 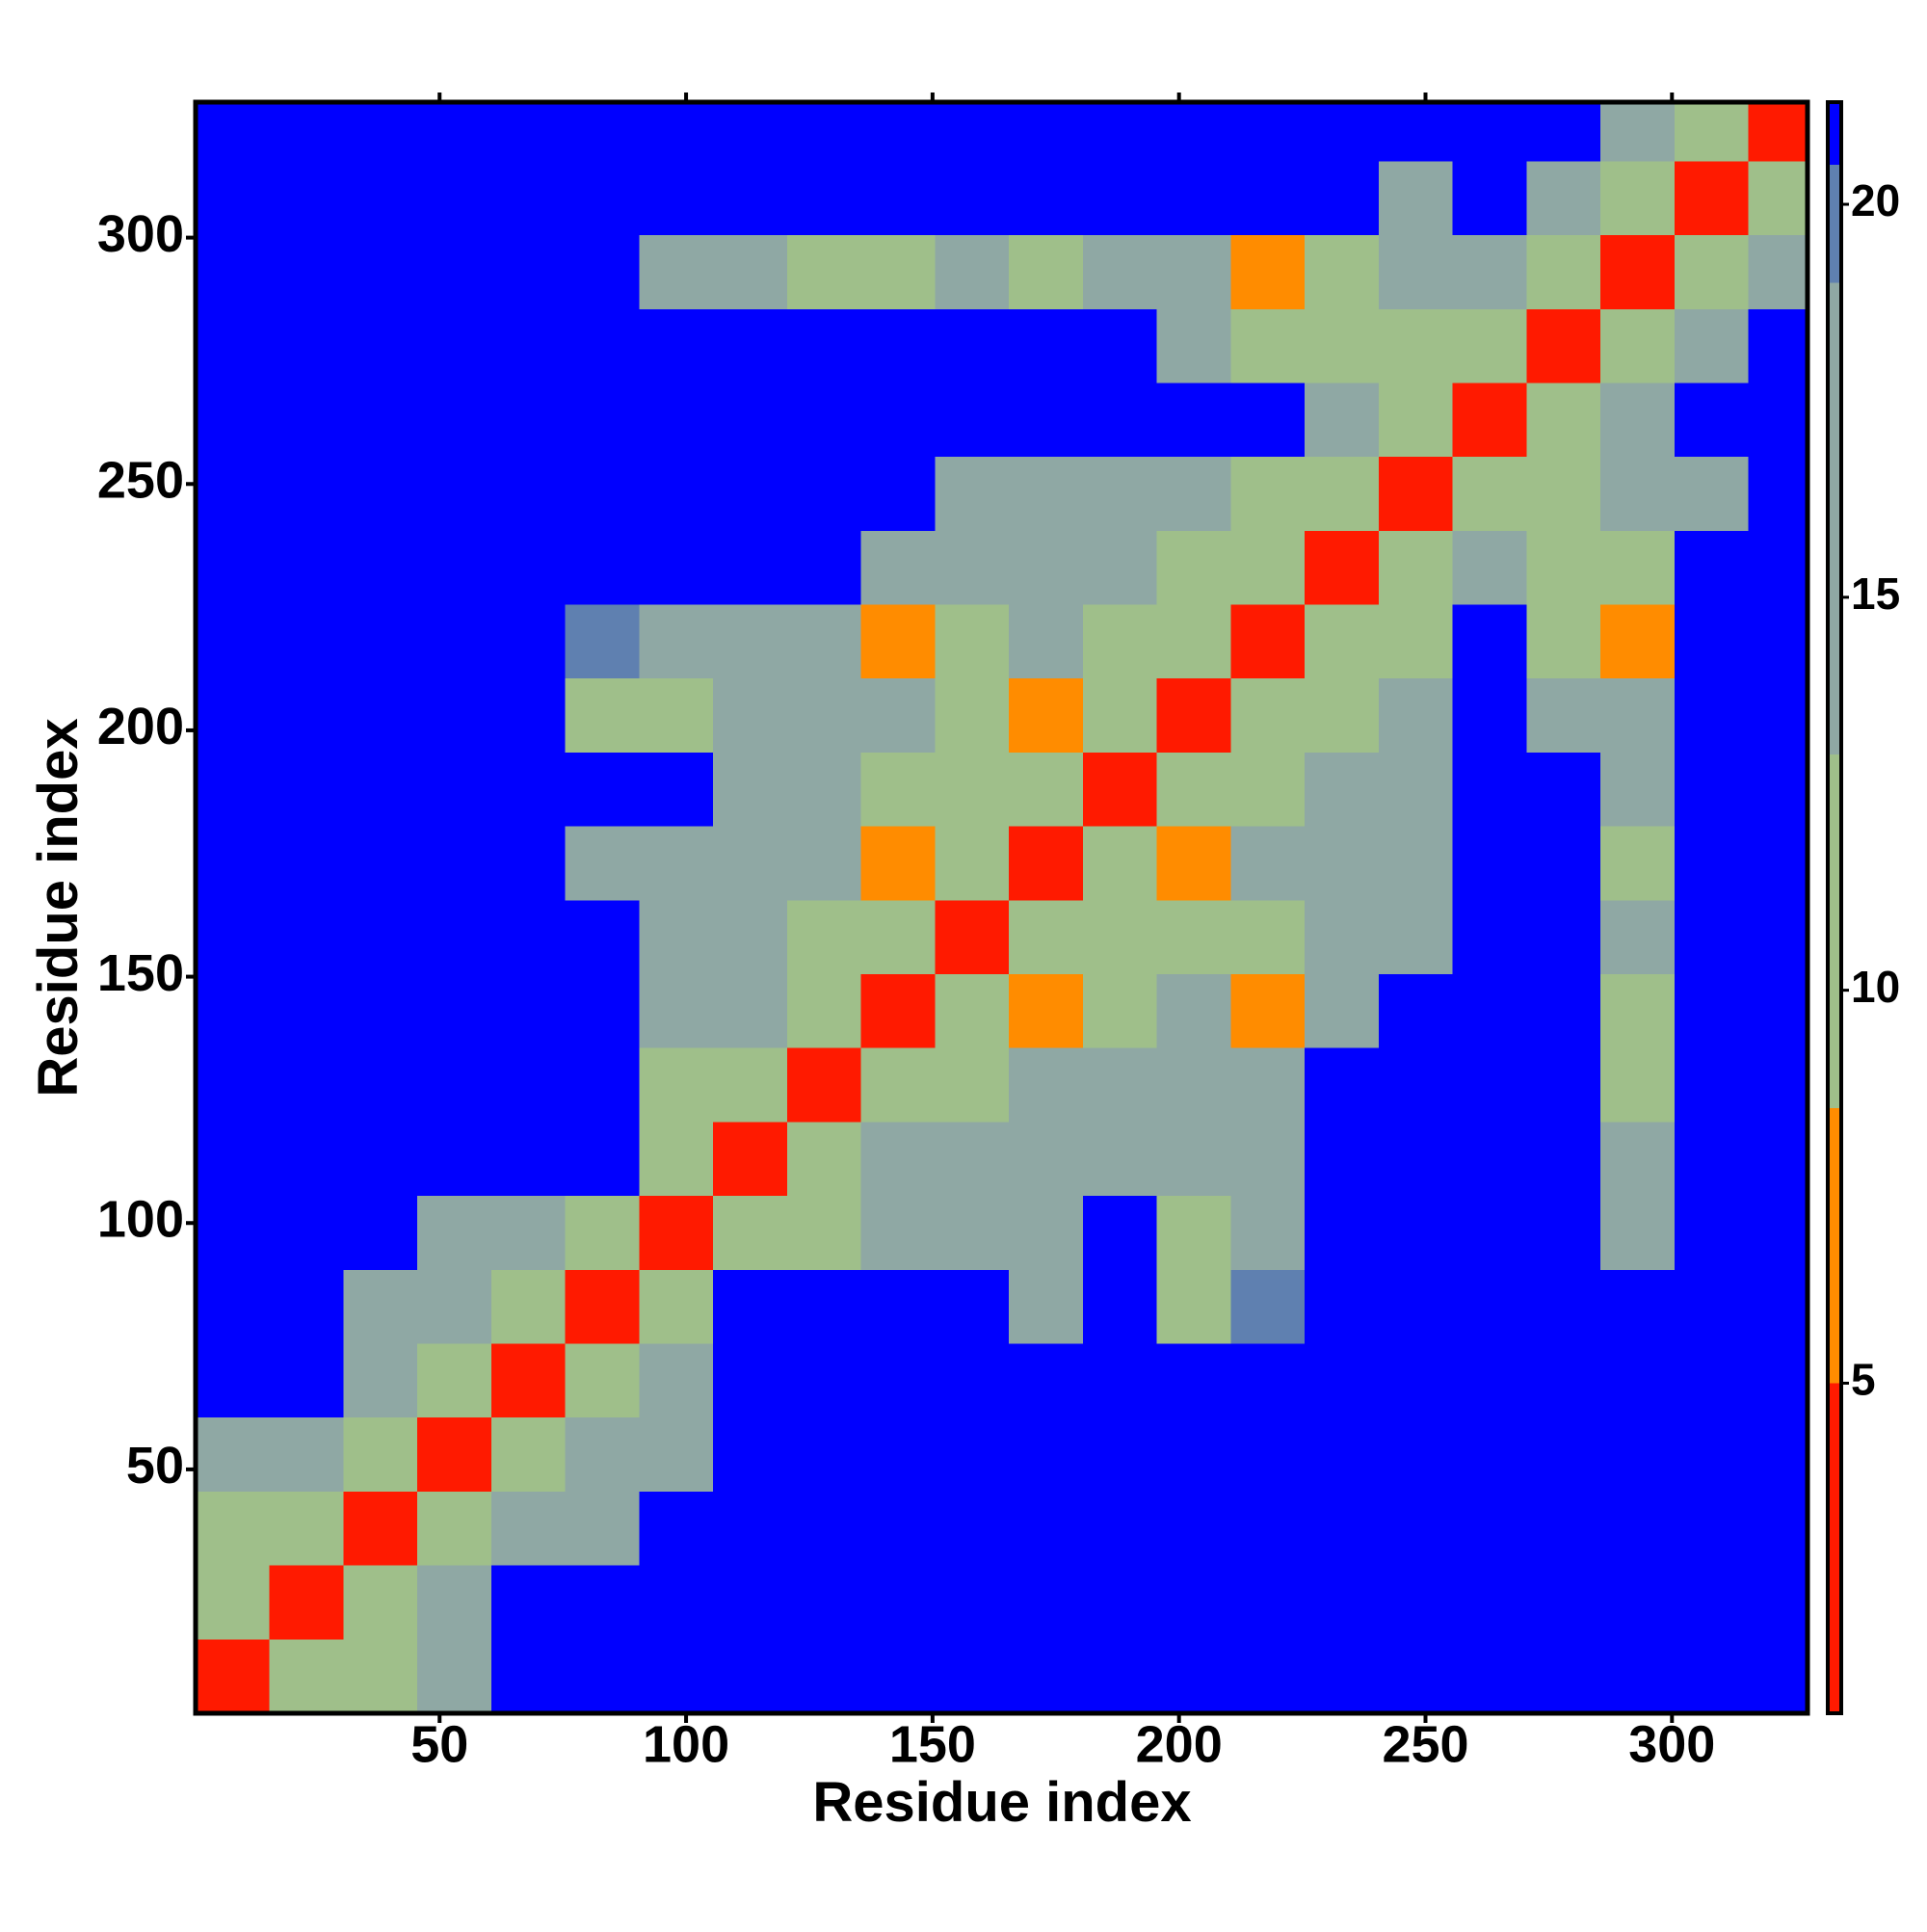 What do you see at coordinates (1179, 1744) in the screenshot?
I see `x-tick-label: 200` at bounding box center [1179, 1744].